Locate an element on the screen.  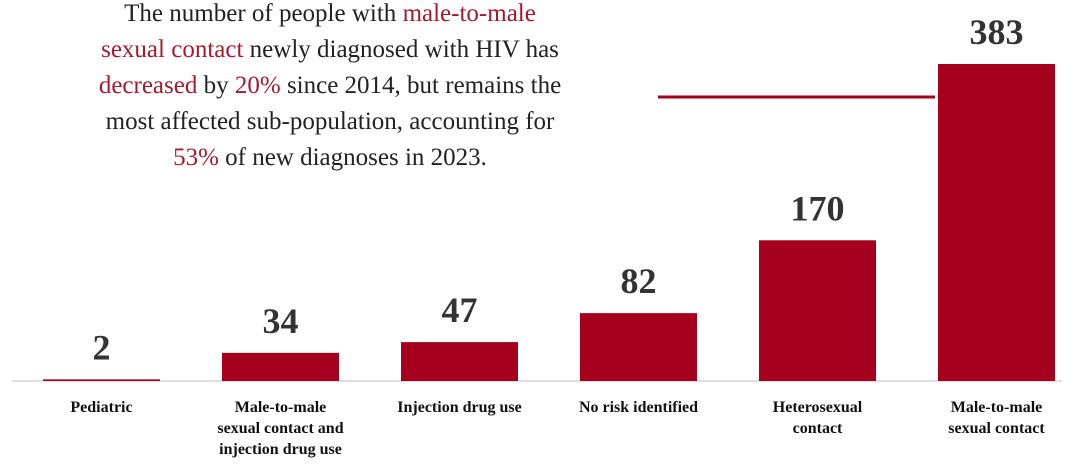
annotation-text-3a: by is located at coordinates (216, 85).